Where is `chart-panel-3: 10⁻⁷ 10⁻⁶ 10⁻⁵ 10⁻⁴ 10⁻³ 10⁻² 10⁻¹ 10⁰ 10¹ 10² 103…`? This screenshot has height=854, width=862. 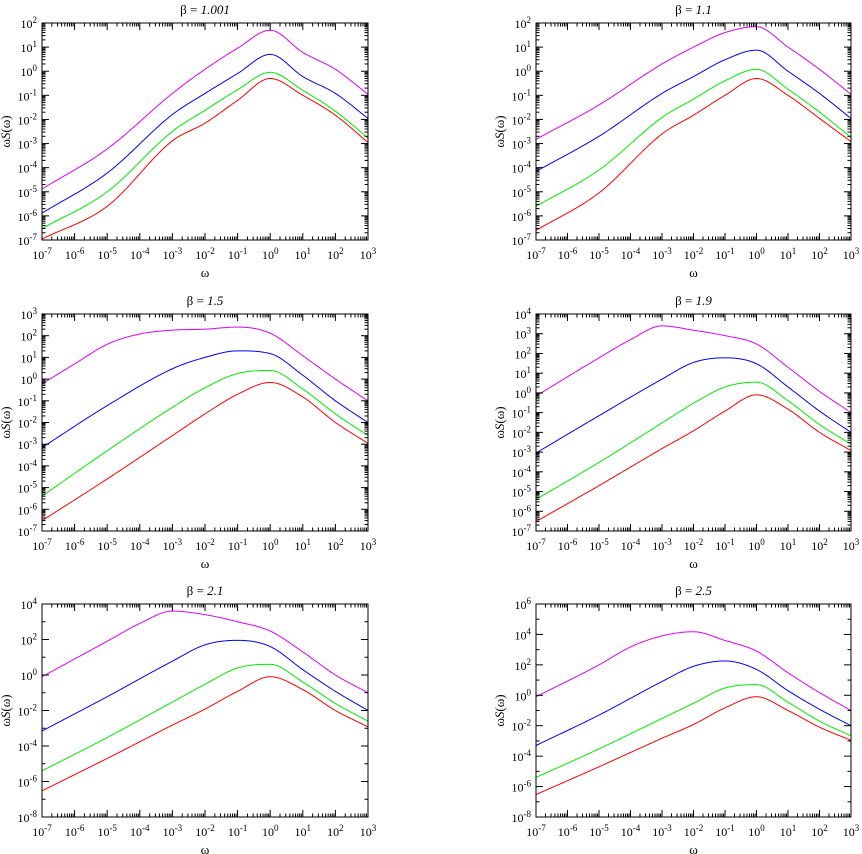
chart-panel-3: 10⁻⁷ 10⁻⁶ 10⁻⁵ 10⁻⁴ 10⁻³ 10⁻² 10⁻¹ 10⁰ 10¹ 10² 103… is located at coordinates (188, 432).